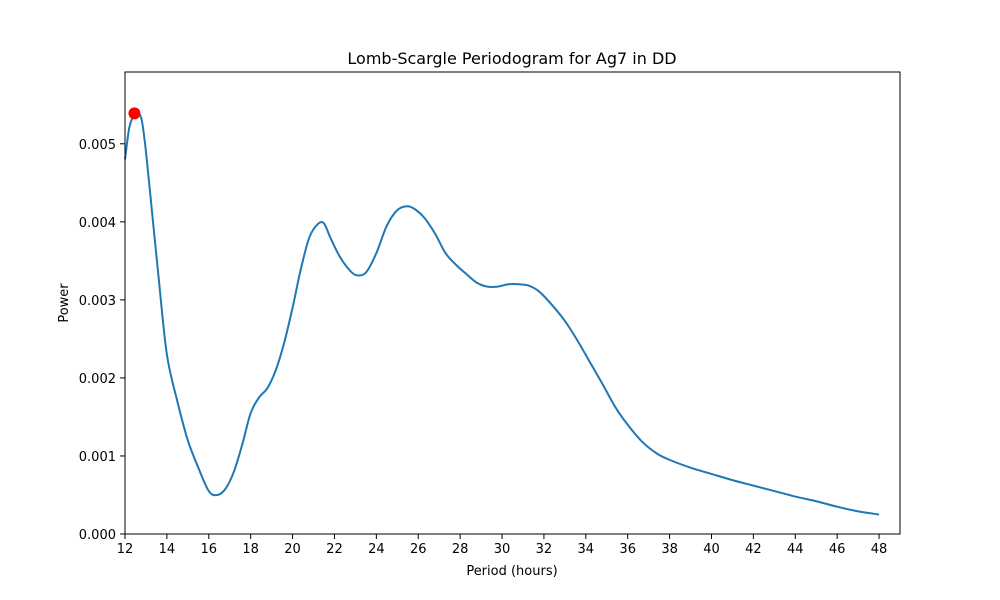 The height and width of the screenshot is (600, 1000). What do you see at coordinates (250, 549) in the screenshot?
I see `x-tick-label: 18` at bounding box center [250, 549].